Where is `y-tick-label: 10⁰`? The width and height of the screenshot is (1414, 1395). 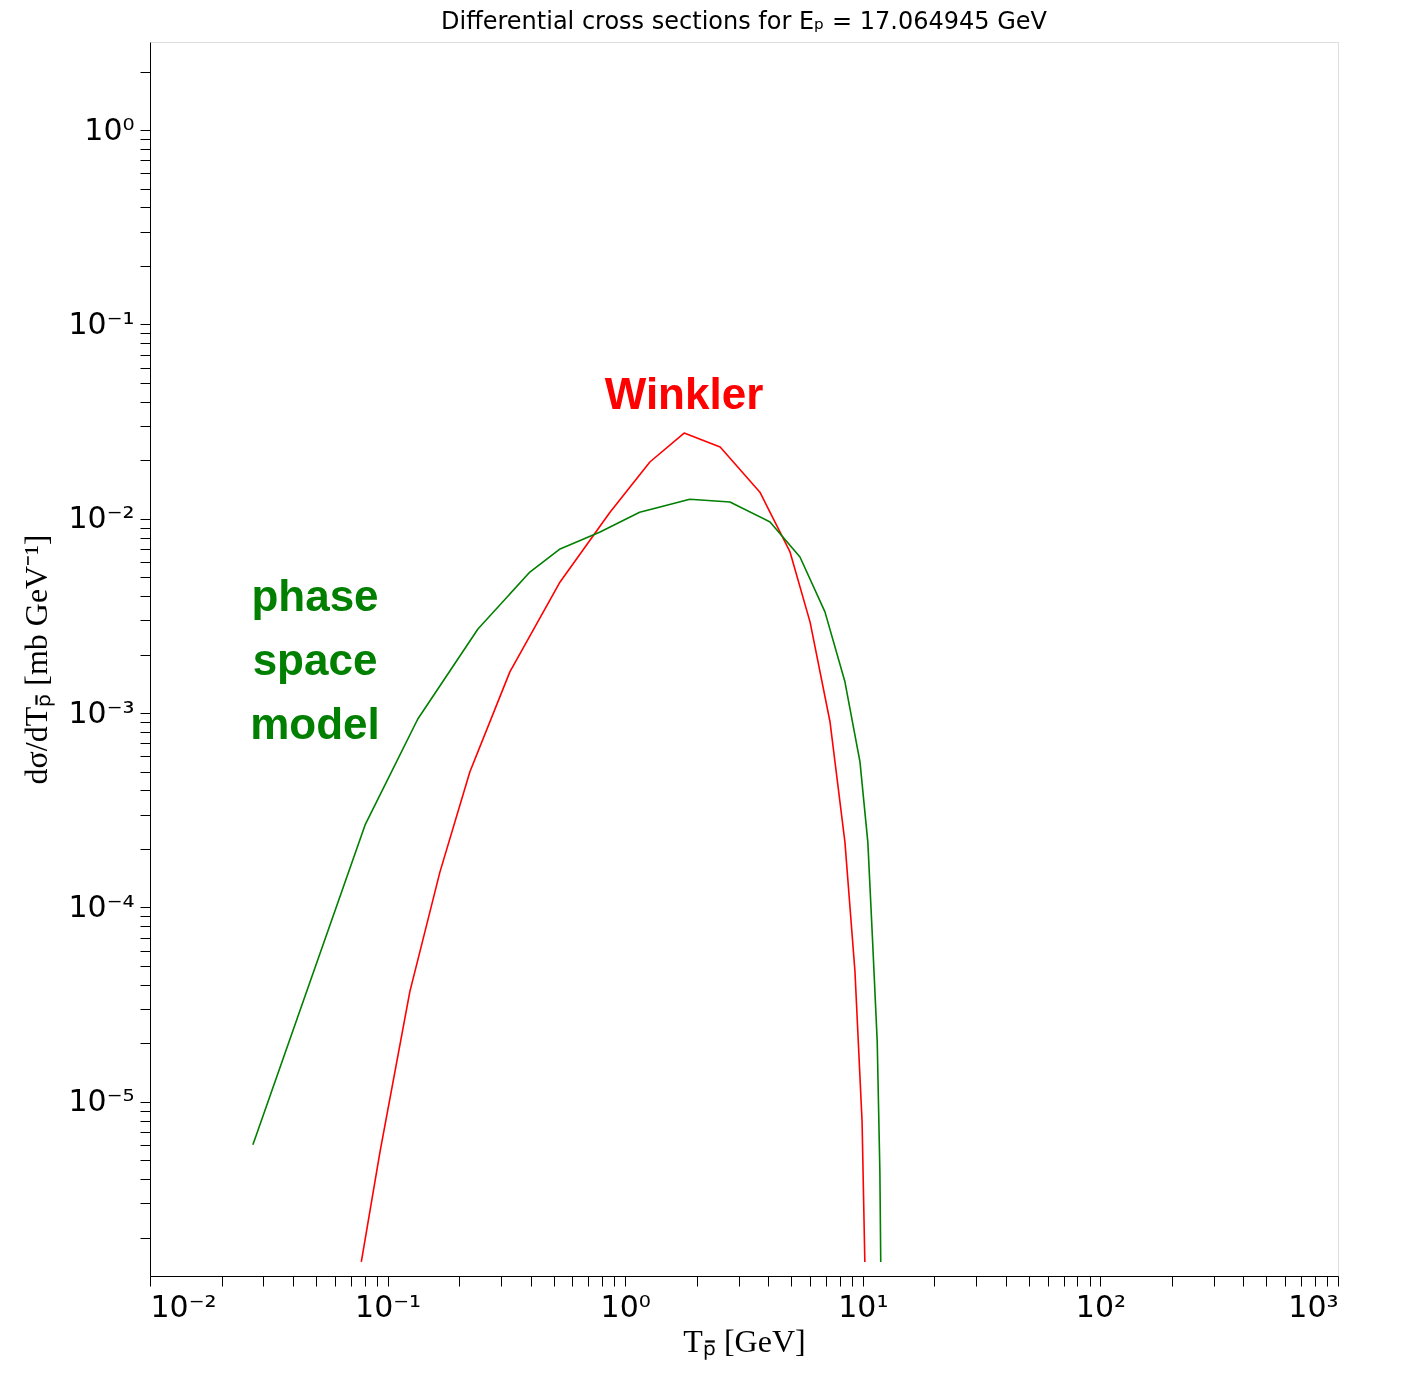 y-tick-label: 10⁰ is located at coordinates (109, 129).